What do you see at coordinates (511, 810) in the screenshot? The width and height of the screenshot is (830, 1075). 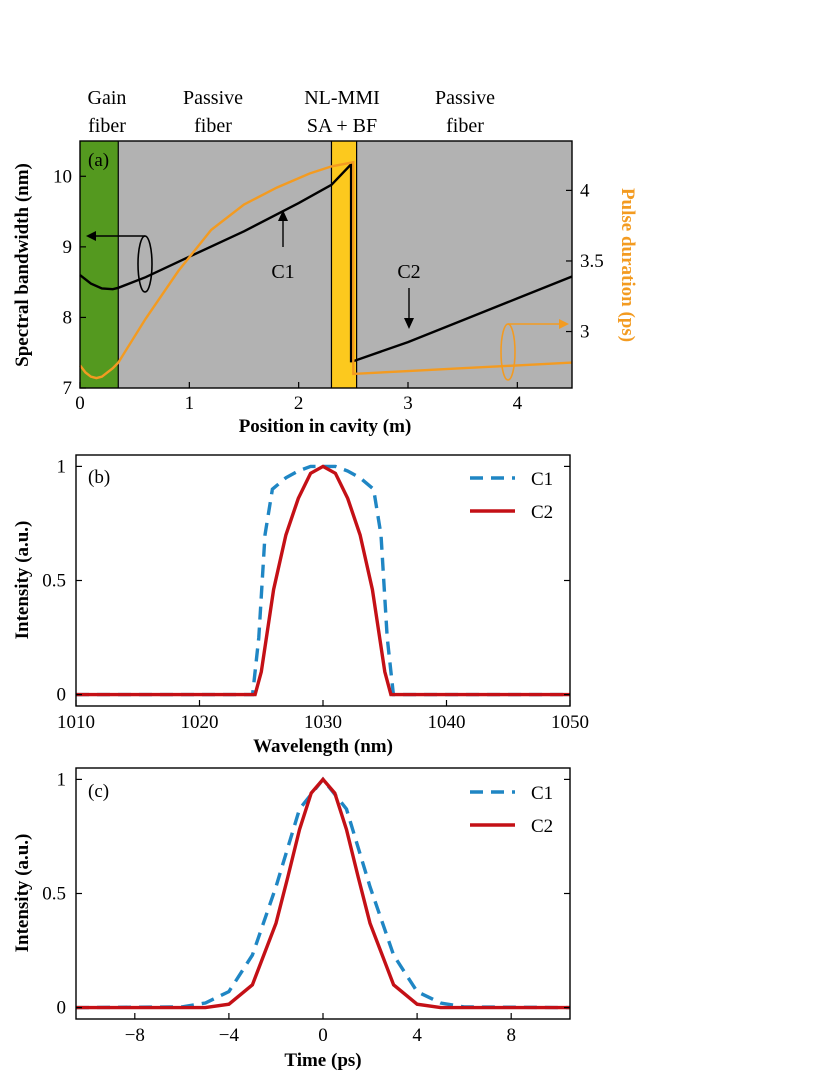 I see `legend-c: C1 C2` at bounding box center [511, 810].